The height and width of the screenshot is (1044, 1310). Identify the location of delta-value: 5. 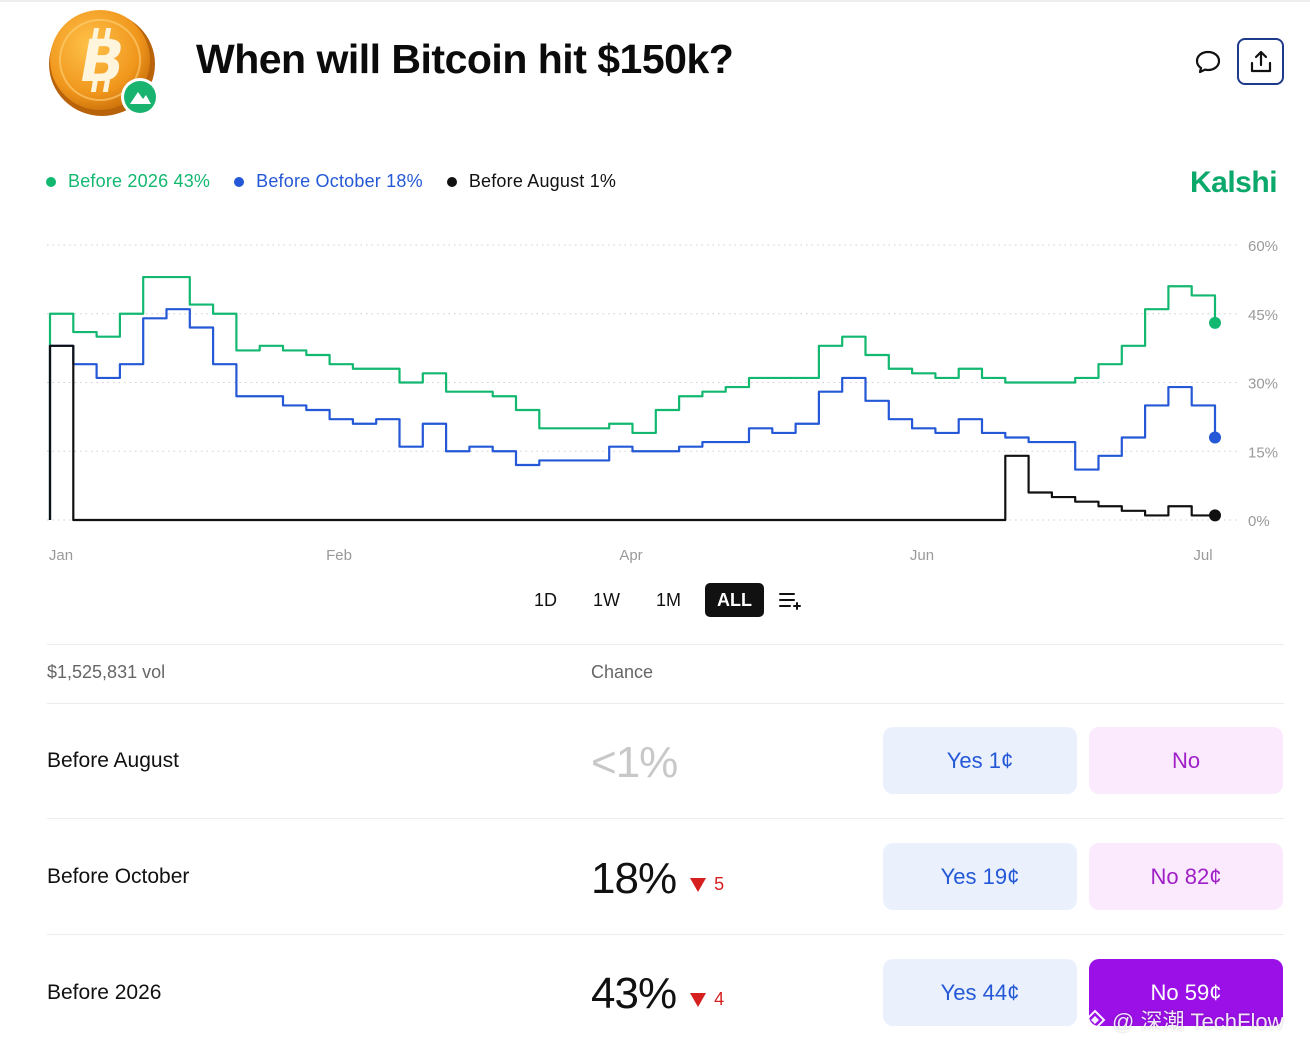
(719, 884).